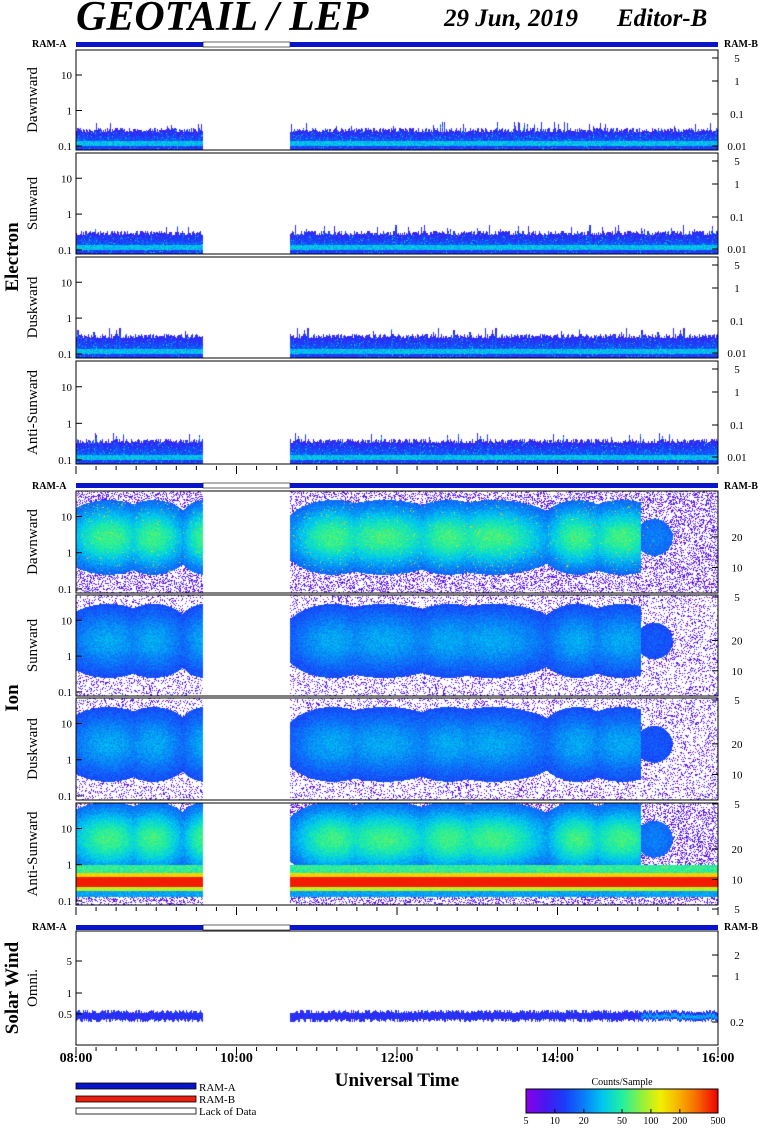 Image resolution: width=762 pixels, height=1133 pixels. I want to click on left-tick-label-ion-sunward-1: 1, so click(70, 657).